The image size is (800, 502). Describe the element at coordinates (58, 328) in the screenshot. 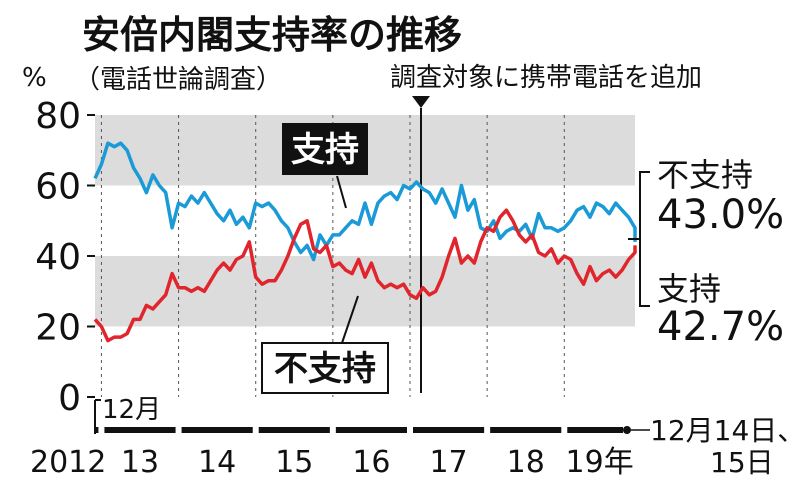

I see `y-tick-label: 20` at that location.